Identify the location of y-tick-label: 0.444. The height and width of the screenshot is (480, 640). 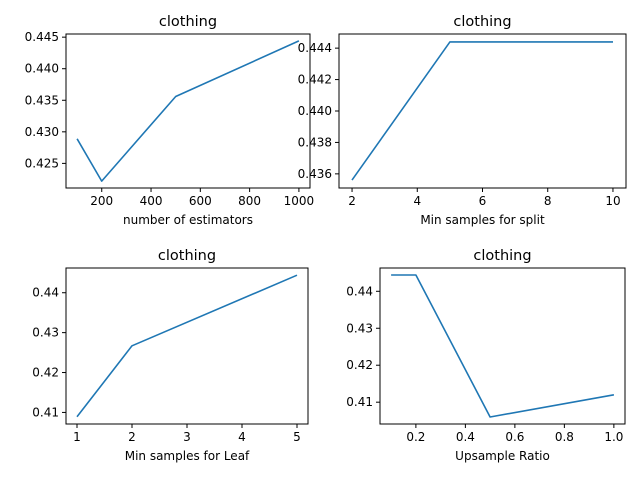
(315, 48).